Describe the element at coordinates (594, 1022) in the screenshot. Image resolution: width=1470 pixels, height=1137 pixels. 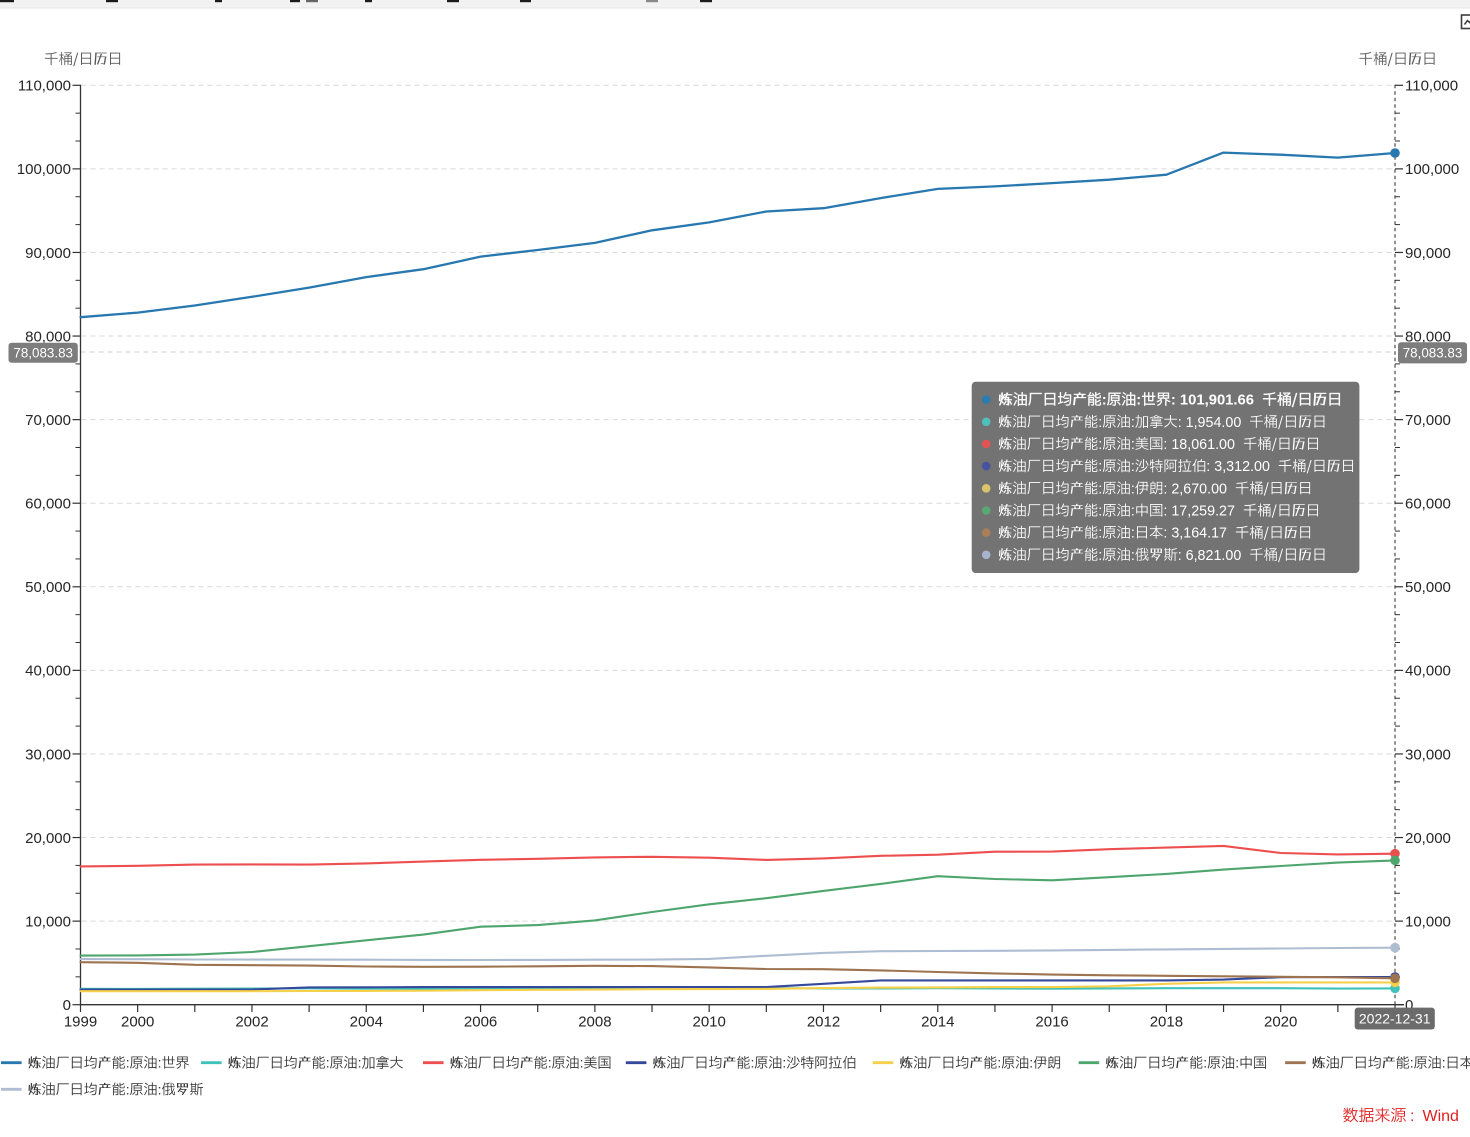
I see `svg-text: 2008` at that location.